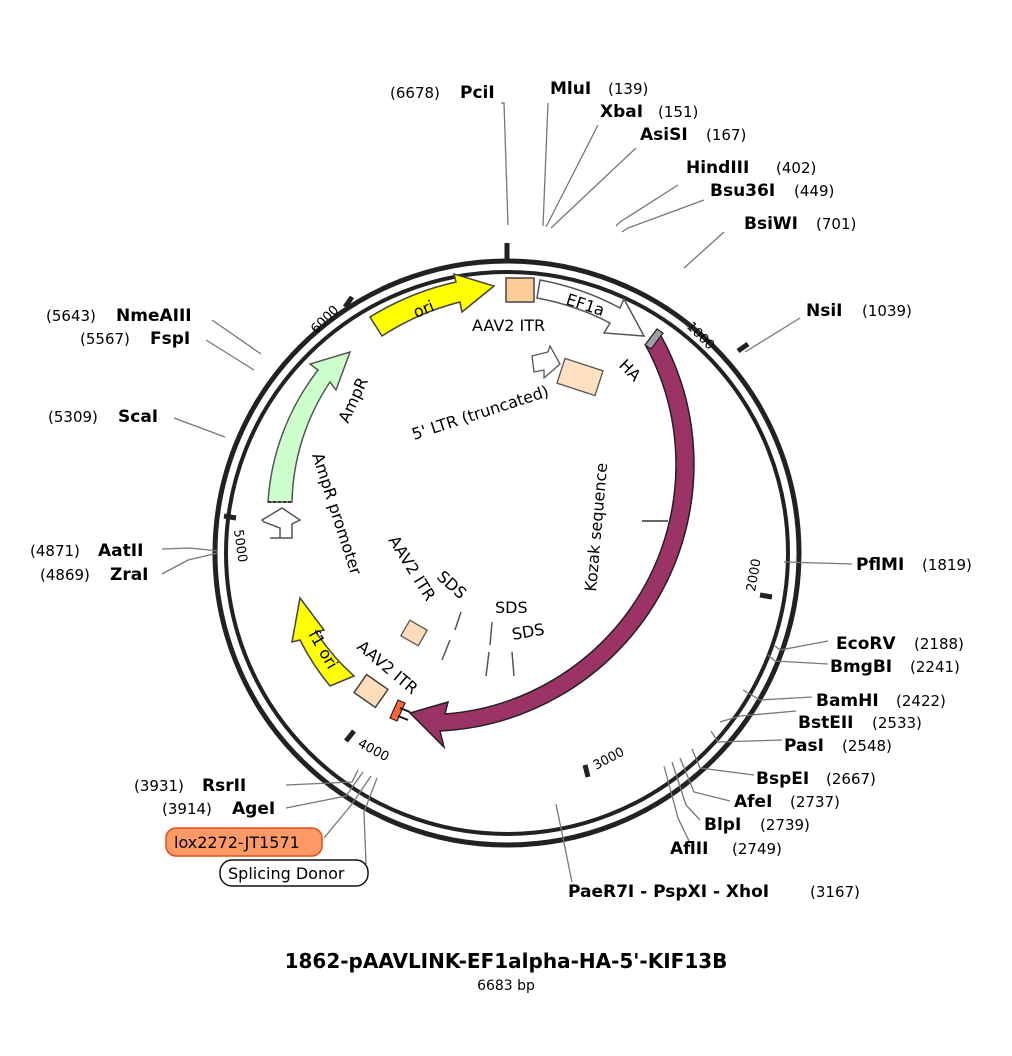 This screenshot has width=1012, height=1056. Describe the element at coordinates (785, 825) in the screenshot. I see `enzyme-pos: (2739)` at that location.